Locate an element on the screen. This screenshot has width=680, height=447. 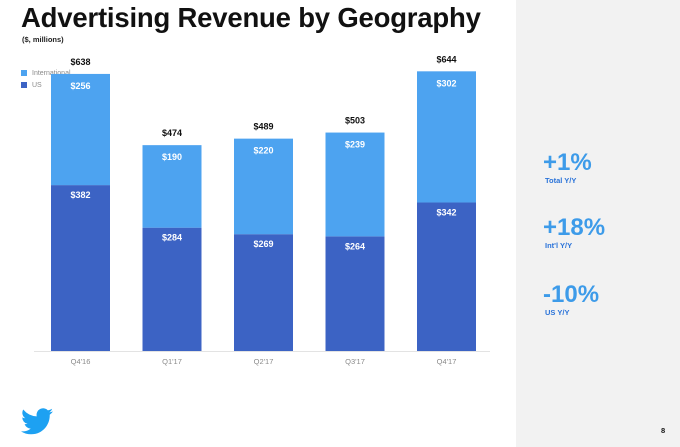
stat-intl-label: Int'l Y/Y is located at coordinates (559, 245).